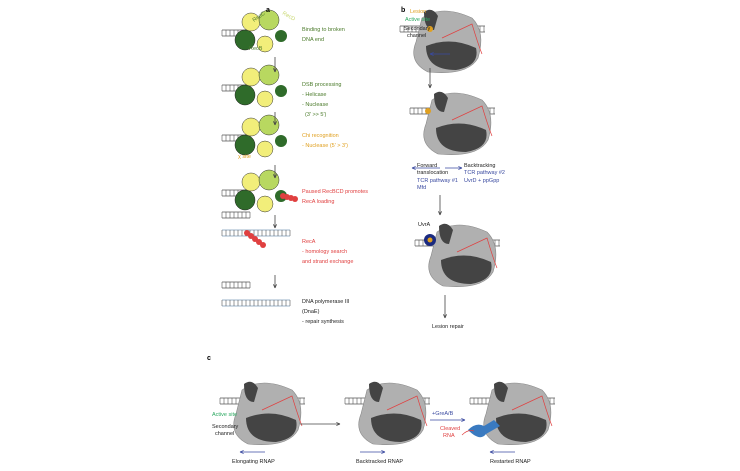  What do you see at coordinates (460, 168) in the screenshot?
I see `backtracking-arrow-head` at bounding box center [460, 168].